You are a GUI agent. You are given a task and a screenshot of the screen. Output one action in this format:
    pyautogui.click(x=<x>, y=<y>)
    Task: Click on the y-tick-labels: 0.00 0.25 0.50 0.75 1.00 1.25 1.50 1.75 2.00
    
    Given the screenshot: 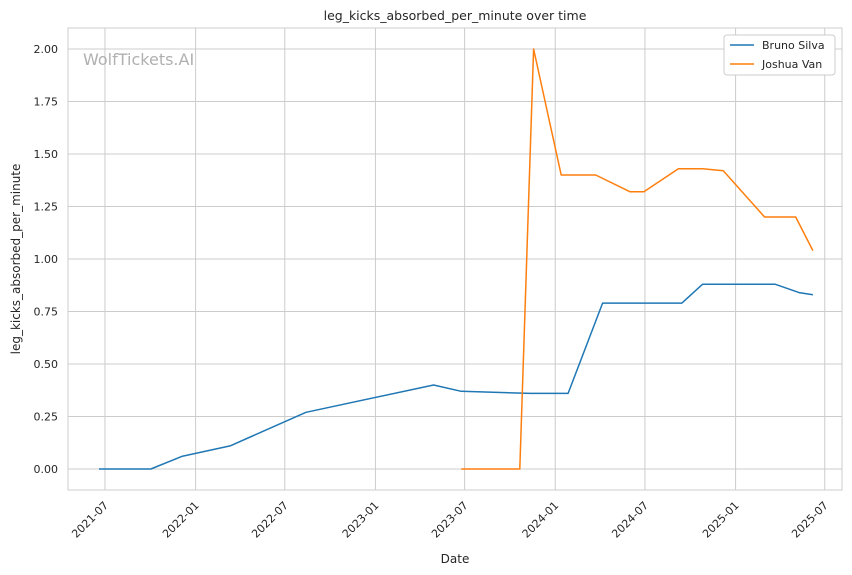 What is the action you would take?
    pyautogui.click(x=46, y=259)
    